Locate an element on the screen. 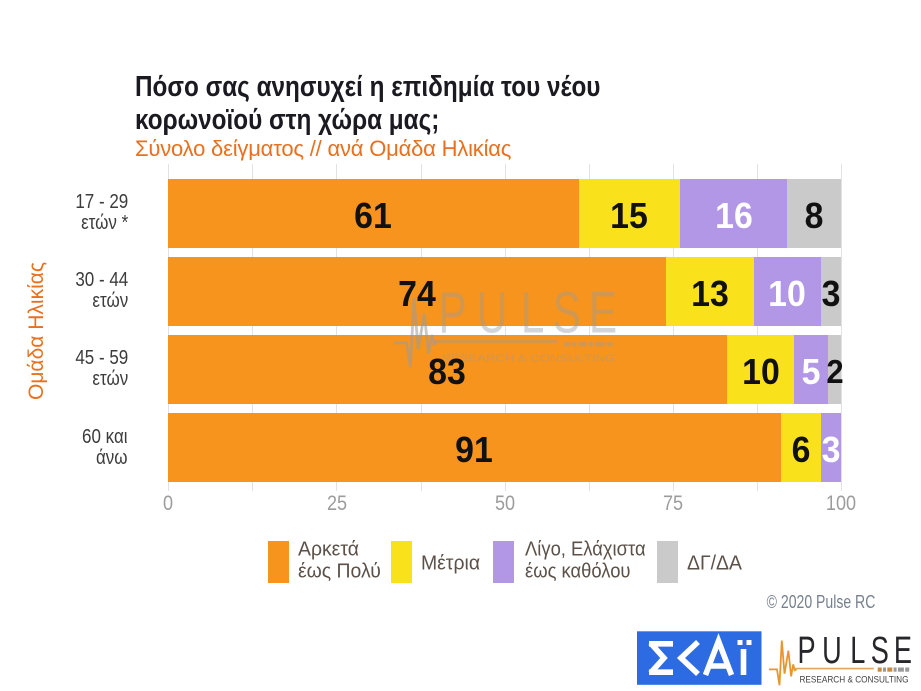 The height and width of the screenshot is (691, 921). svg-text: RESEARCH & CONSULTING is located at coordinates (854, 679).